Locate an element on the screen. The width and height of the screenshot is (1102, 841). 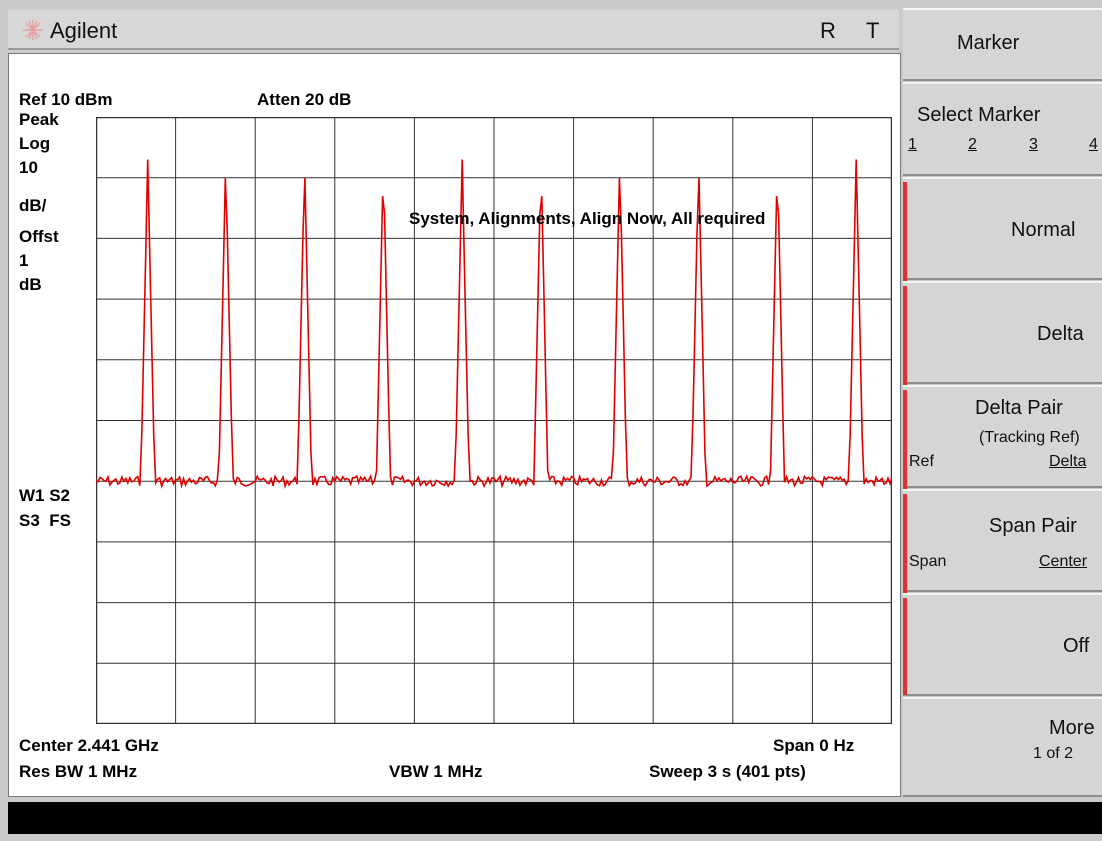
title-bar: Agilent R T is located at coordinates (453, 30).